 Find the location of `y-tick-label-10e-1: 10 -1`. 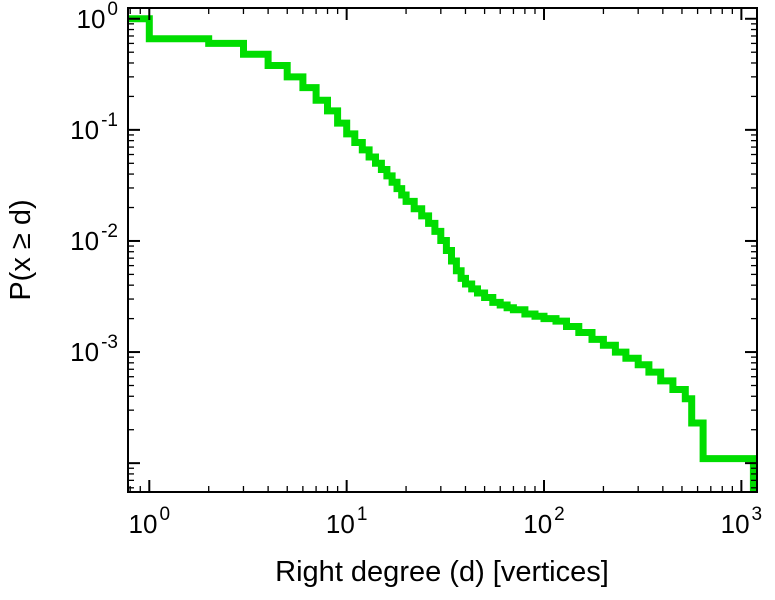

y-tick-label-10e-1: 10 -1 is located at coordinates (94, 127).